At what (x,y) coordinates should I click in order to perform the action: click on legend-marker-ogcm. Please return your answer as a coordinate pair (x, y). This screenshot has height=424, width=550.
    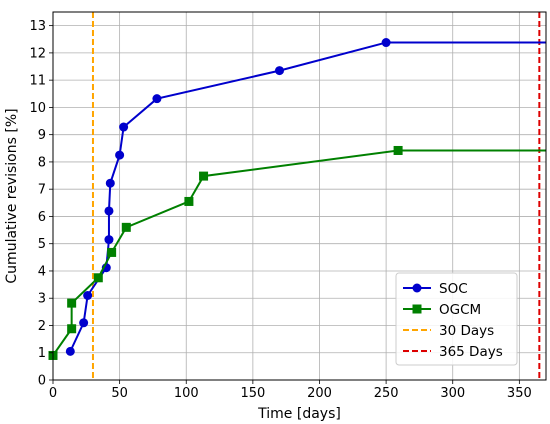
    Looking at the image, I should click on (417, 309).